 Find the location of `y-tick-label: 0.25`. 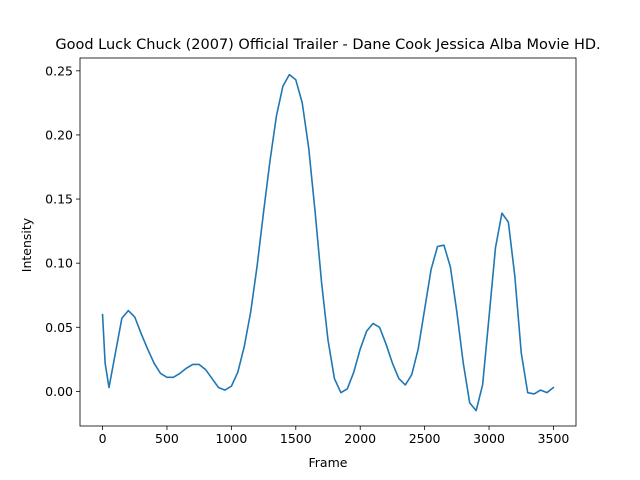

y-tick-label: 0.25 is located at coordinates (59, 70).